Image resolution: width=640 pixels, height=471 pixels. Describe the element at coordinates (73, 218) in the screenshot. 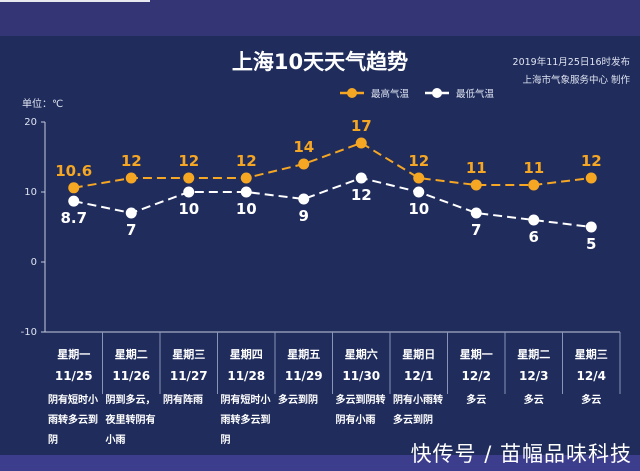

I see `low-temp-label: 8.7` at that location.